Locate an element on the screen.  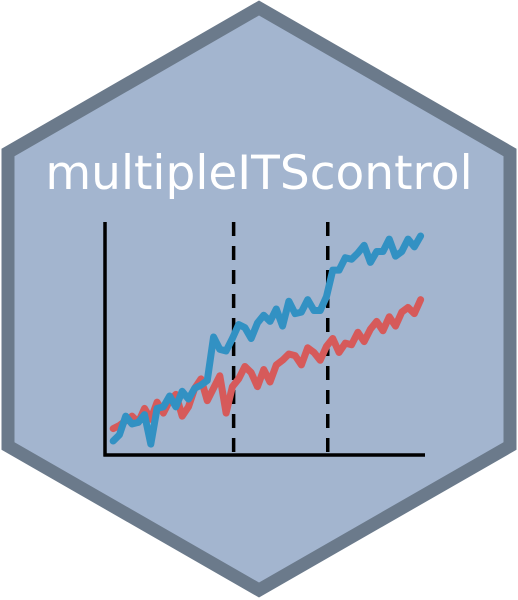
logo-title: multipleITScontrol is located at coordinates (258, 173).